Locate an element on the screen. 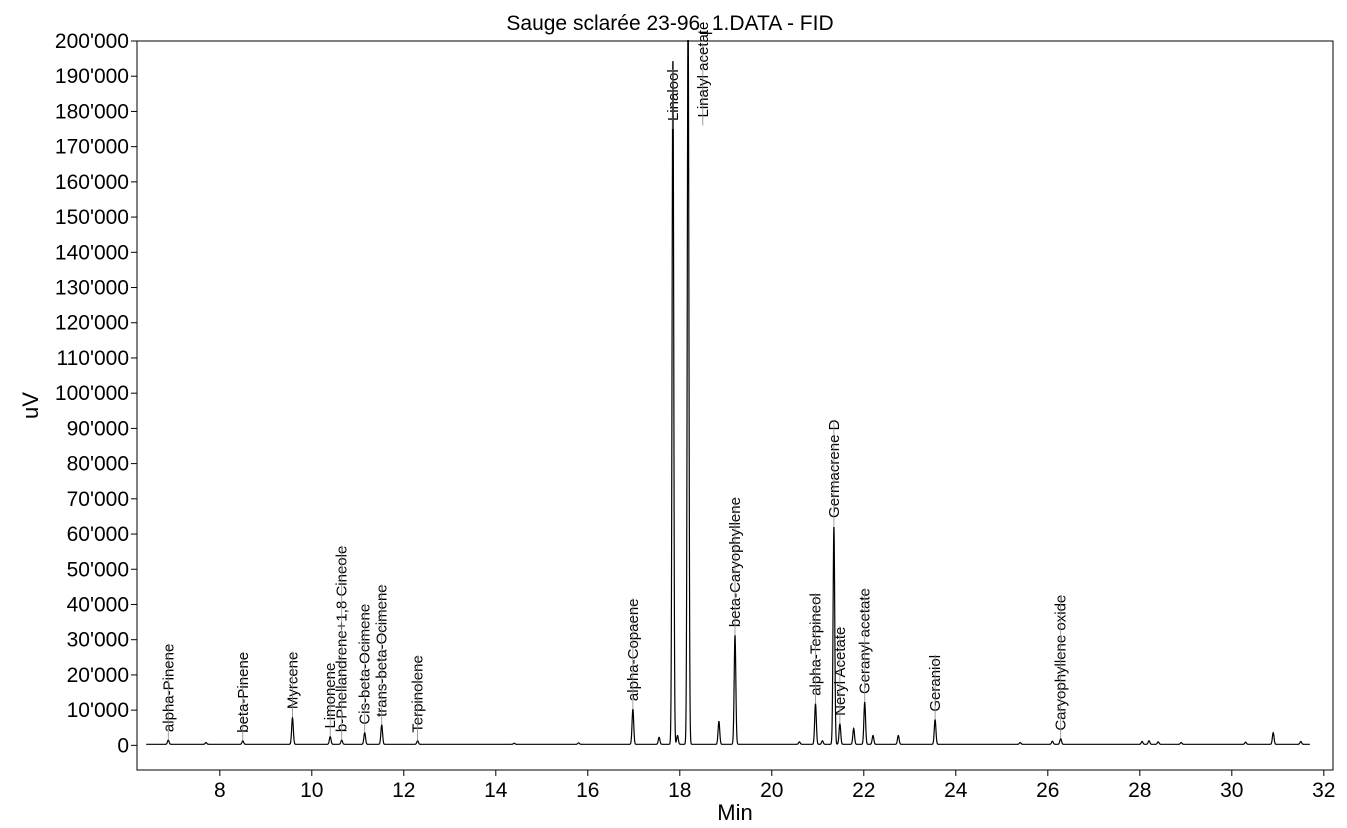 The height and width of the screenshot is (828, 1347). x-axis: 8 10 12 14 16 18 20 22 24 26 28 30 32 is located at coordinates (774, 786).